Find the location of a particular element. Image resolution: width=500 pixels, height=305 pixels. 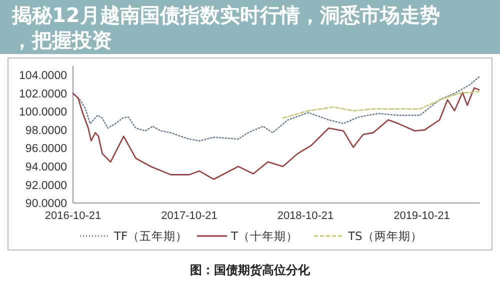

line-series is located at coordinates (381, 104).